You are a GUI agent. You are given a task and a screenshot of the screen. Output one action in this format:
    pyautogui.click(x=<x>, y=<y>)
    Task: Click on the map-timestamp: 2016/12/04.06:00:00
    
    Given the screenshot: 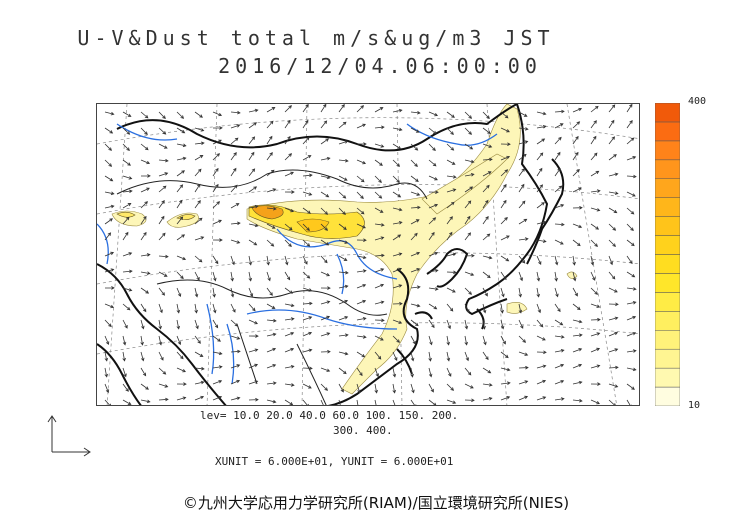 What is the action you would take?
    pyautogui.click(x=380, y=66)
    